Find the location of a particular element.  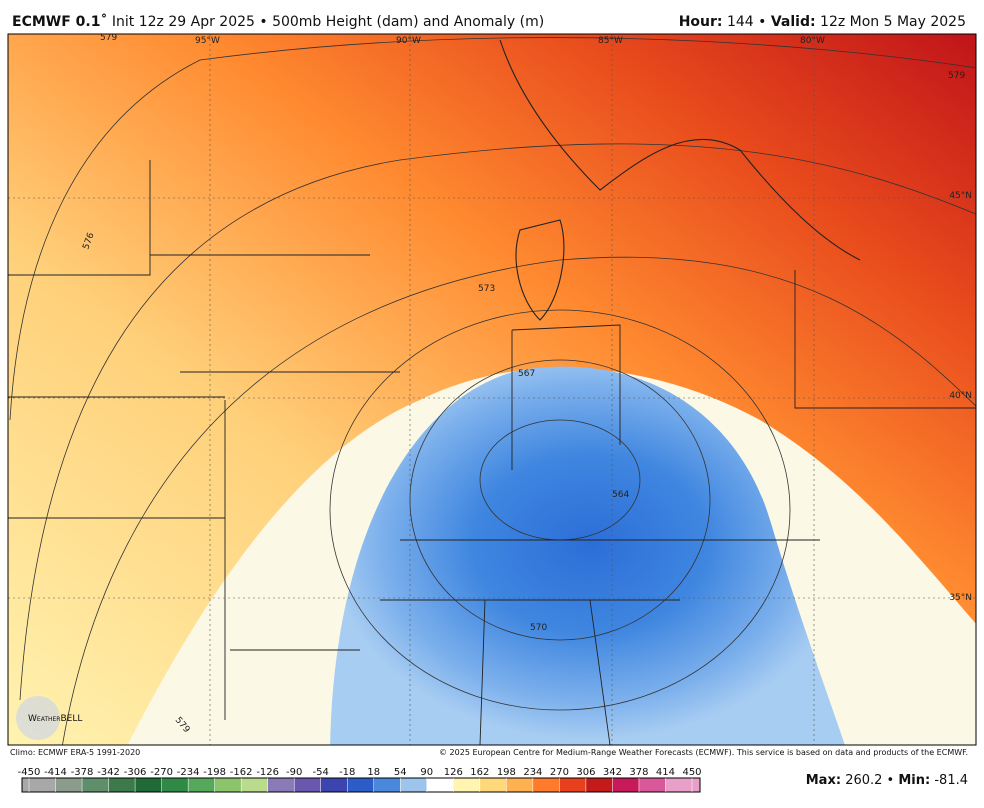

colorbar-label: -306 is located at coordinates (135, 772).